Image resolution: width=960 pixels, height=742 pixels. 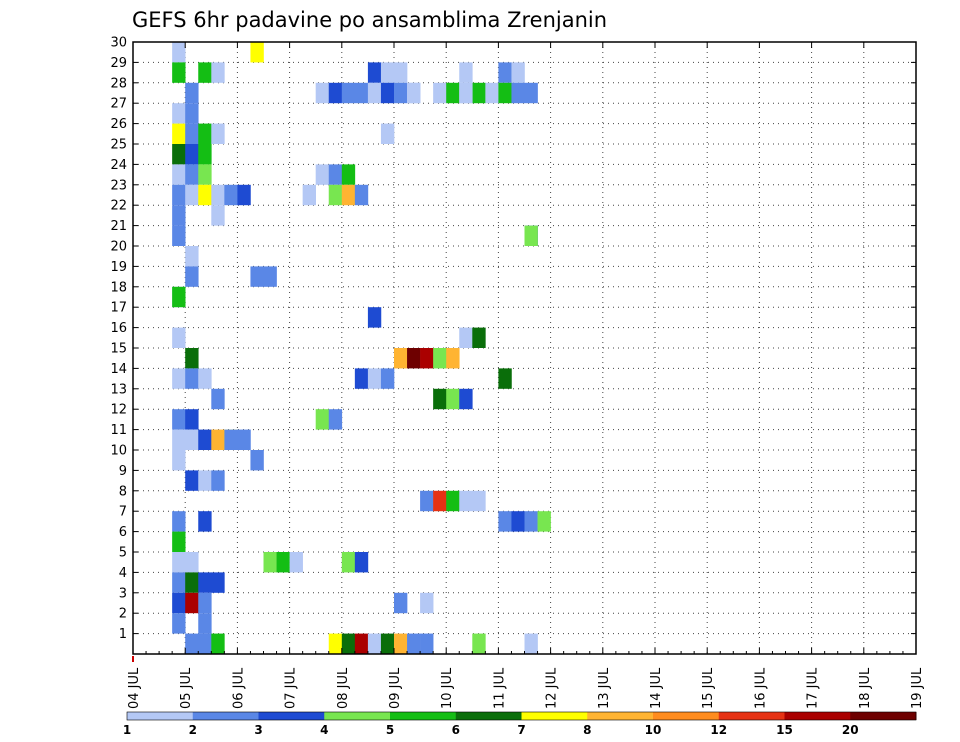 What do you see at coordinates (123, 573) in the screenshot?
I see `y-tick-label: 4` at bounding box center [123, 573].